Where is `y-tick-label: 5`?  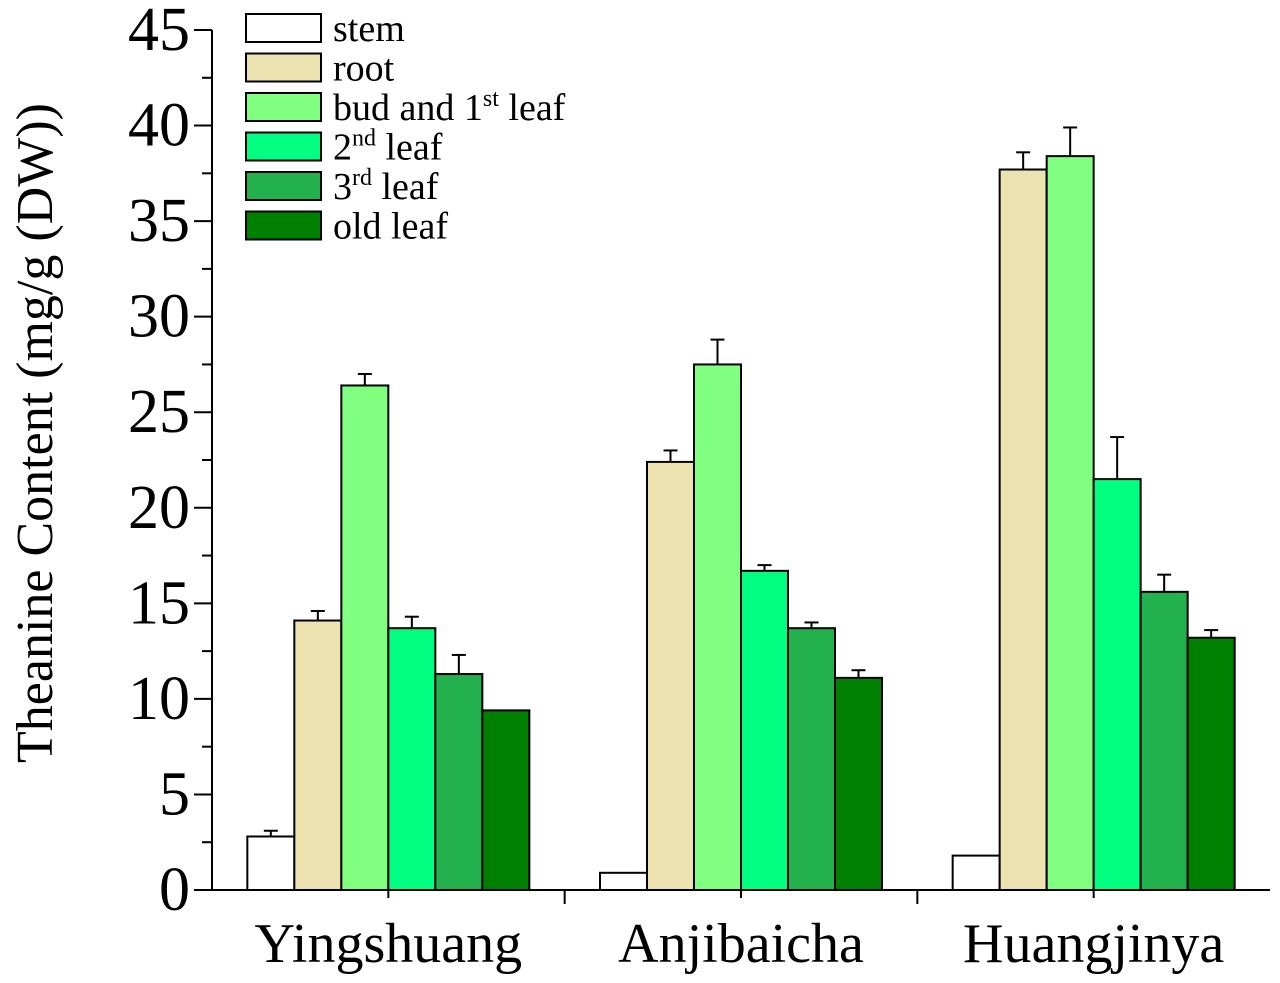 y-tick-label: 5 is located at coordinates (174, 794).